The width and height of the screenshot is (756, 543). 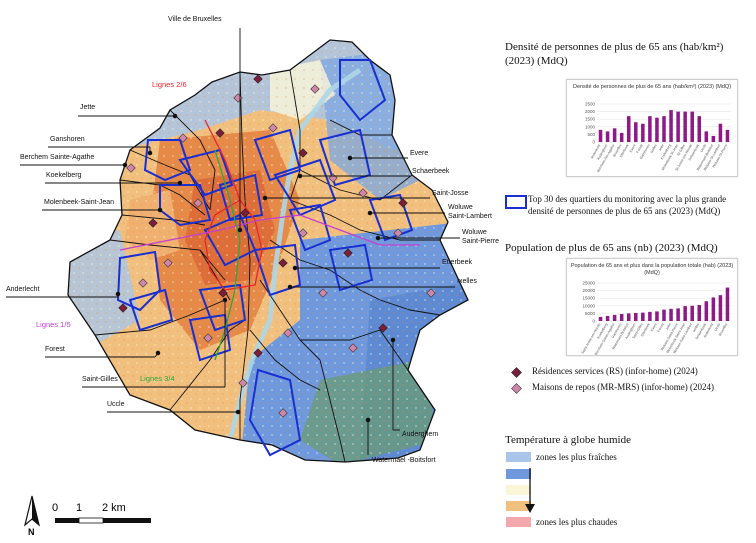 I want to click on density-xtick: Ixelles, so click(x=654, y=148).